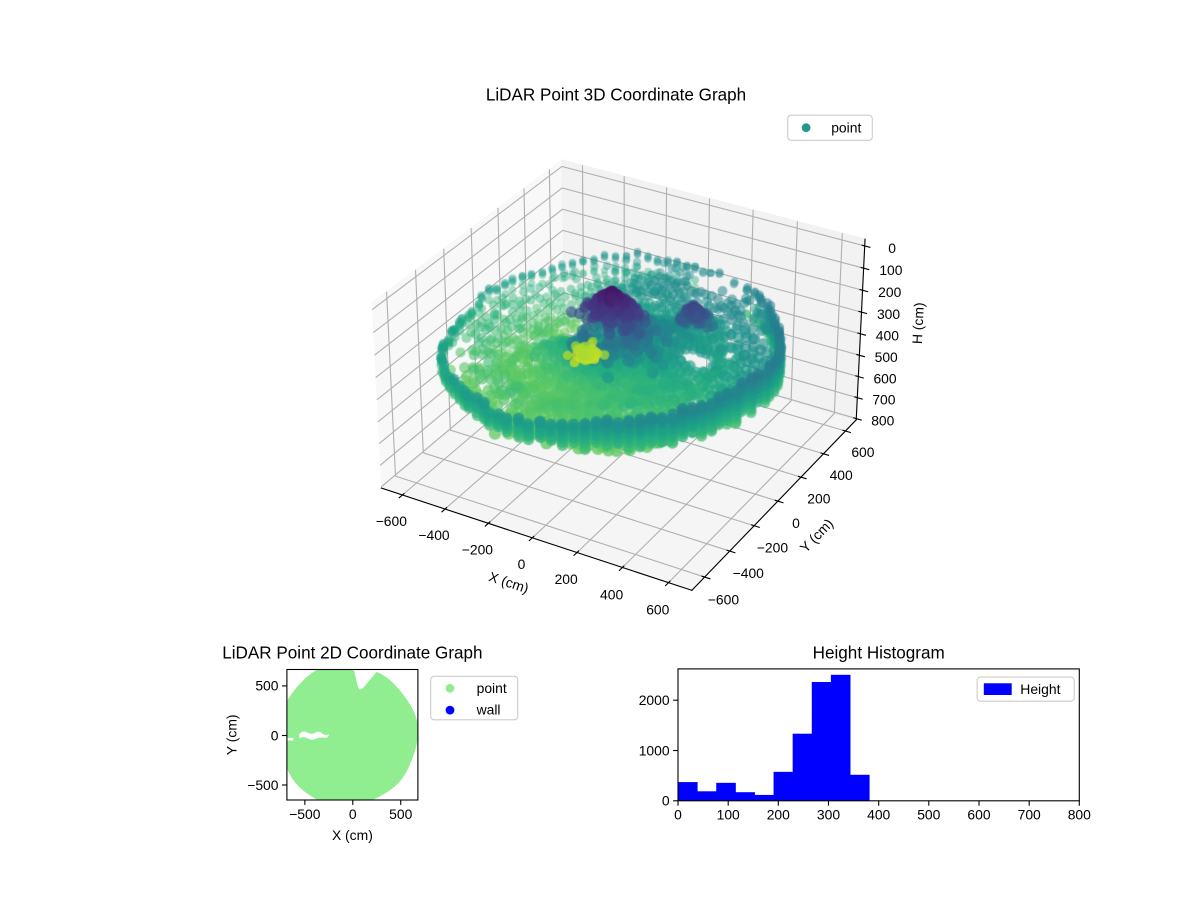 This screenshot has height=900, width=1200. I want to click on svg-text: X (cm), so click(352, 835).